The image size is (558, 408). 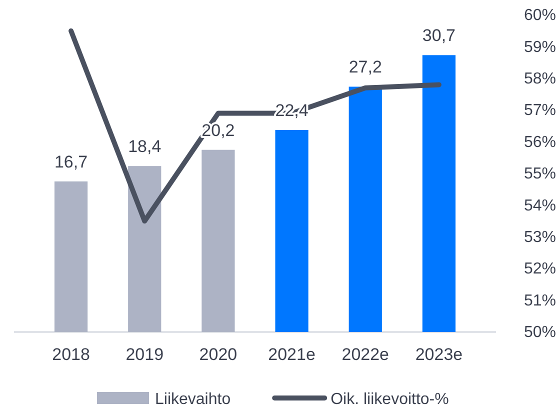 I want to click on legend-label: Liikevaihto, so click(x=193, y=399).